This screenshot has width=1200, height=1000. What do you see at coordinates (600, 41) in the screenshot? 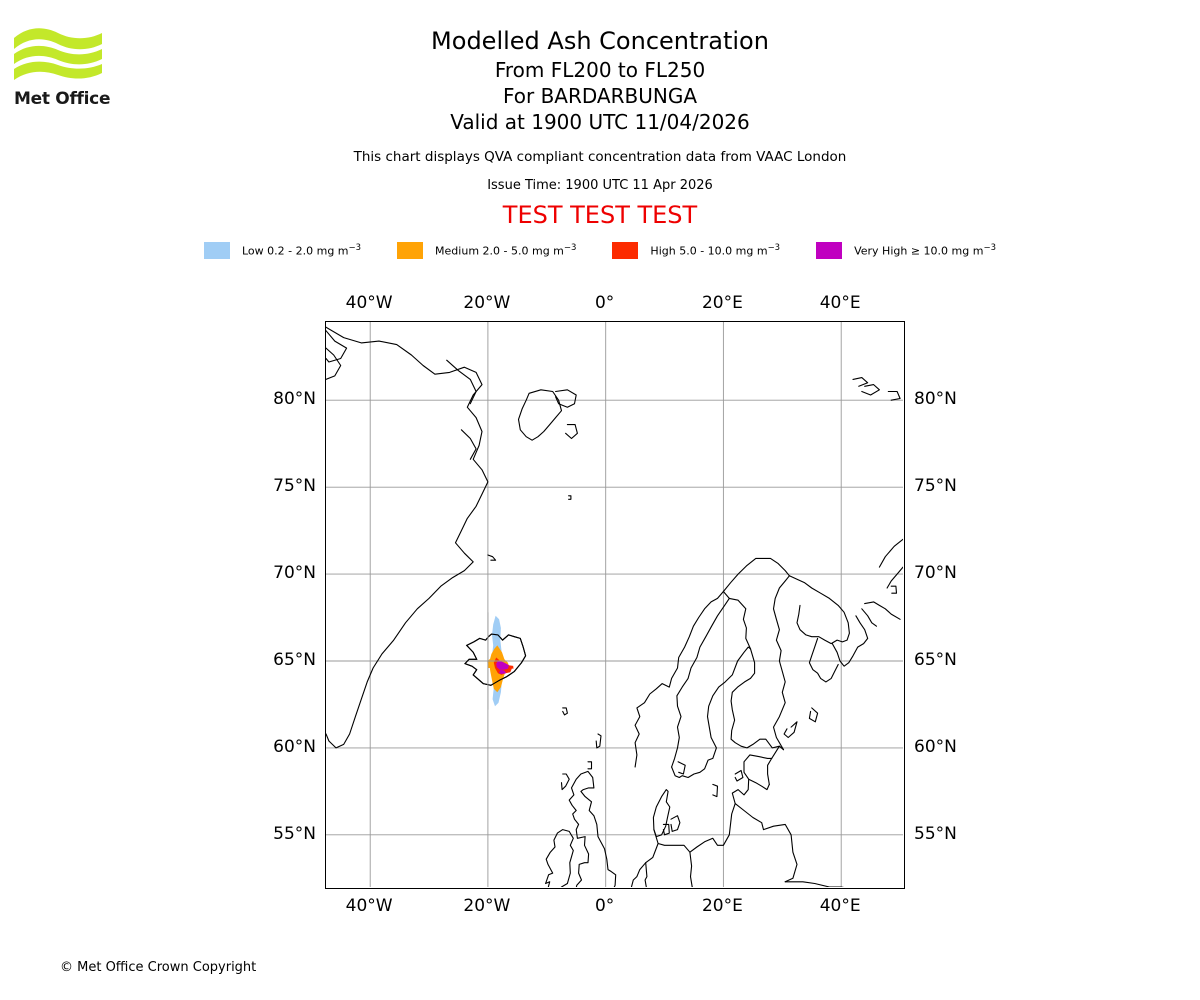
I see `page-title: Modelled Ash Concentration` at bounding box center [600, 41].